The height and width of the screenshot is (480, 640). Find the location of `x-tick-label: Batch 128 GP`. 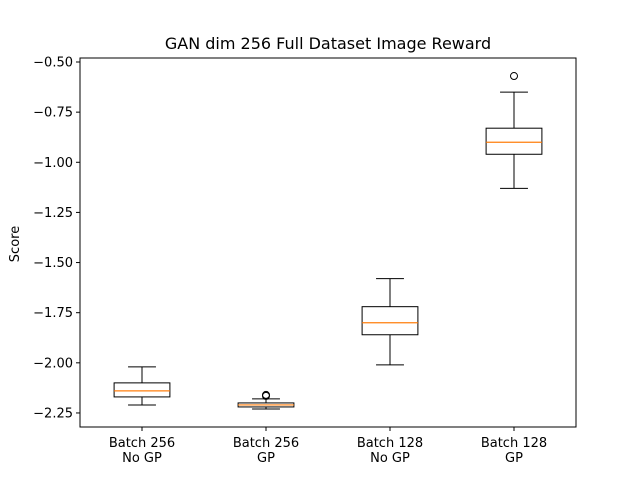

x-tick-label: Batch 128 GP is located at coordinates (514, 451).